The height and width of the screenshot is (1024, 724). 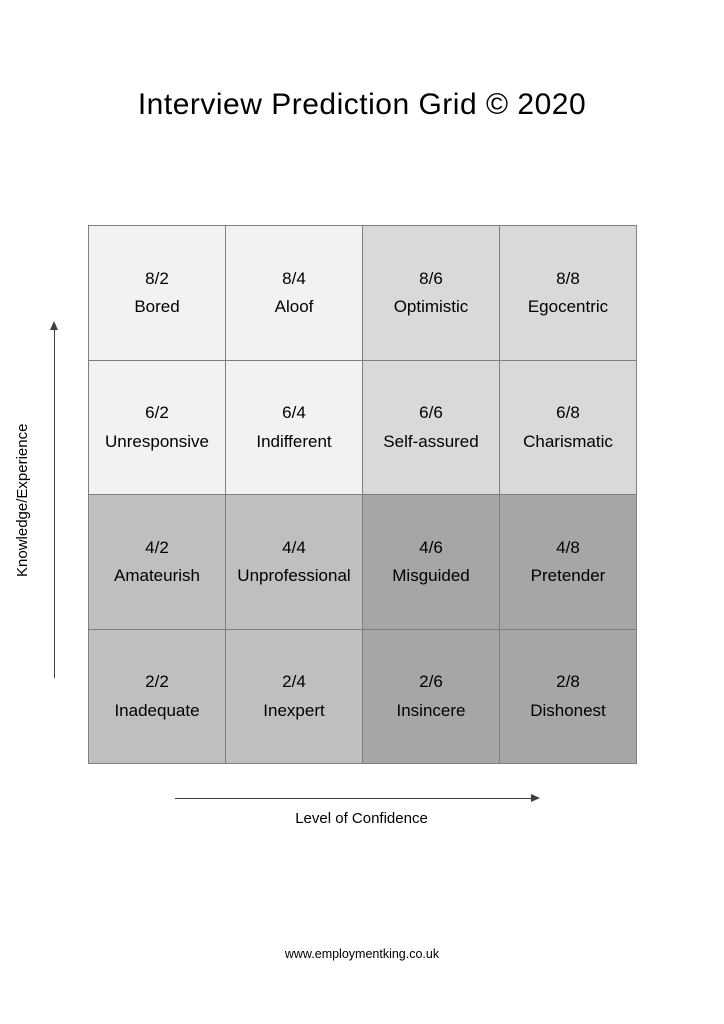 I want to click on cell-label: Dishonest, so click(x=568, y=710).